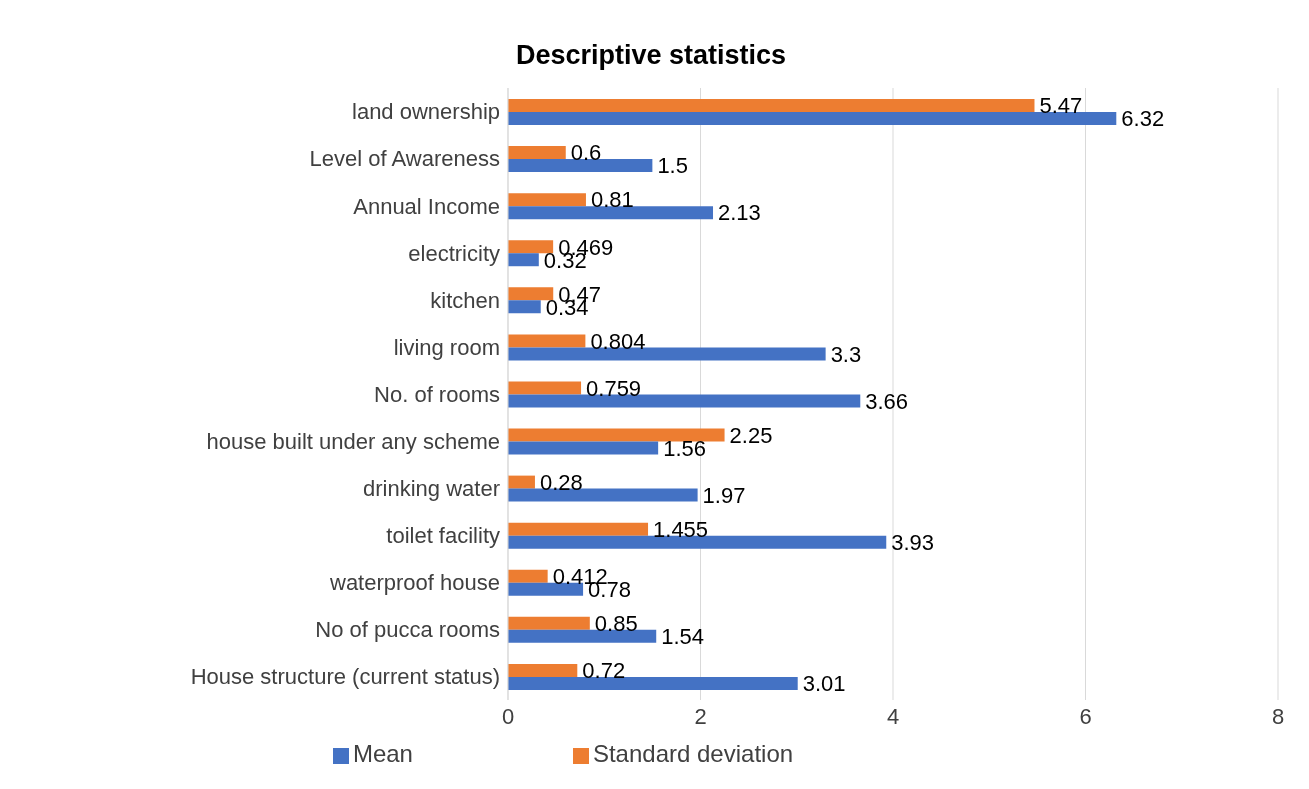 The width and height of the screenshot is (1309, 789). What do you see at coordinates (353, 441) in the screenshot?
I see `y-tick-label: house built under any scheme` at bounding box center [353, 441].